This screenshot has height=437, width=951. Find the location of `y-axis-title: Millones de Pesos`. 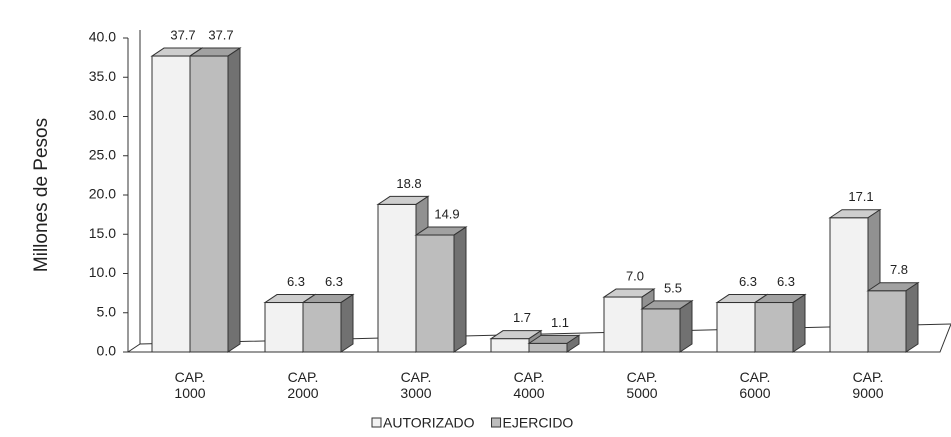

y-axis-title: Millones de Pesos is located at coordinates (41, 195).